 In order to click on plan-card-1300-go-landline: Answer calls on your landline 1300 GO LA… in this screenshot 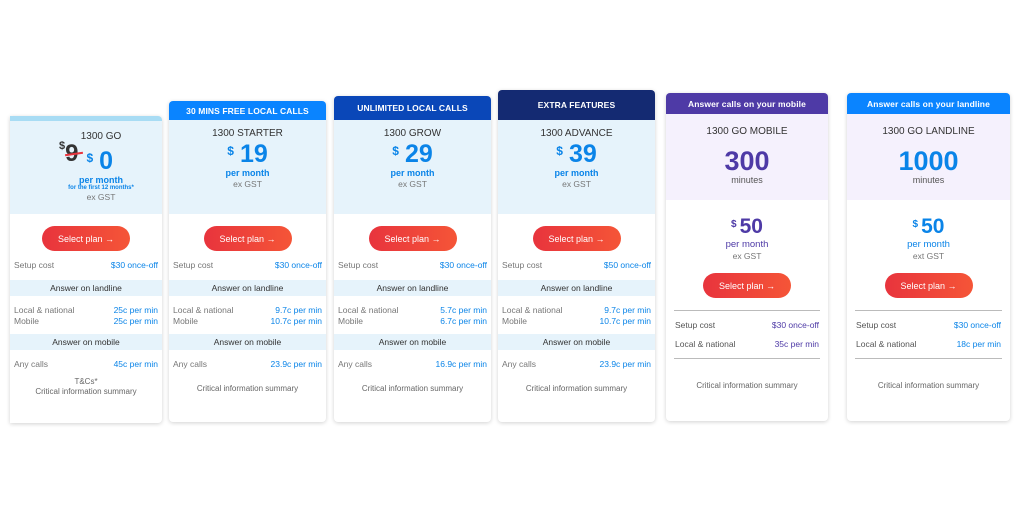, I will do `click(928, 257)`.